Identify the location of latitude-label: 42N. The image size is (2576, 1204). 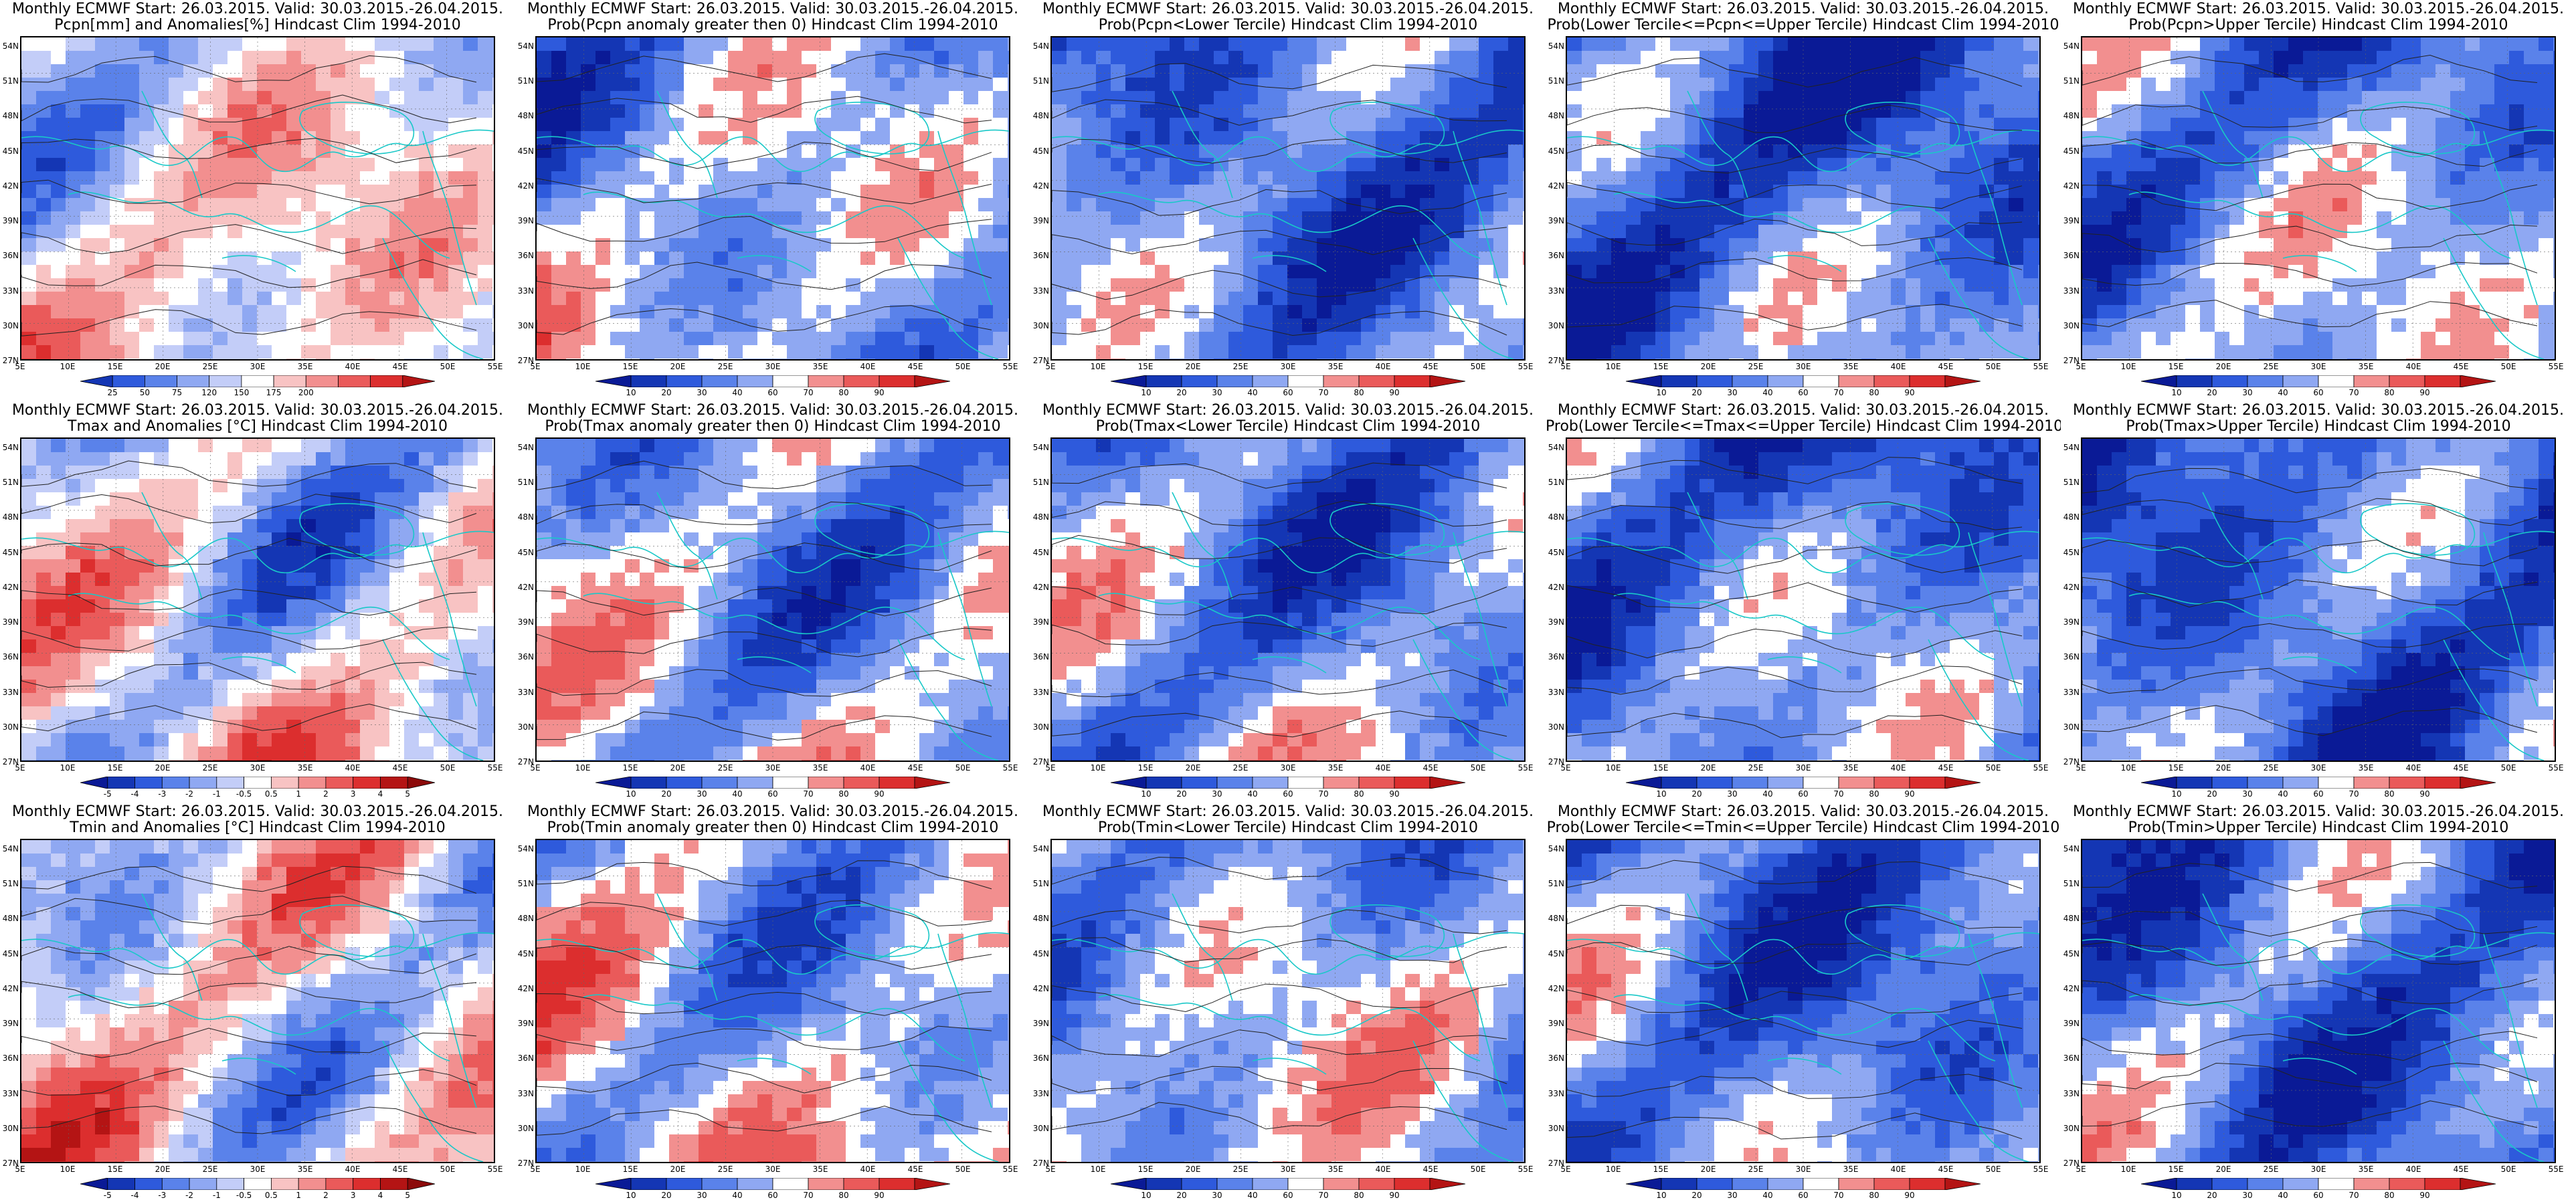
(10, 587).